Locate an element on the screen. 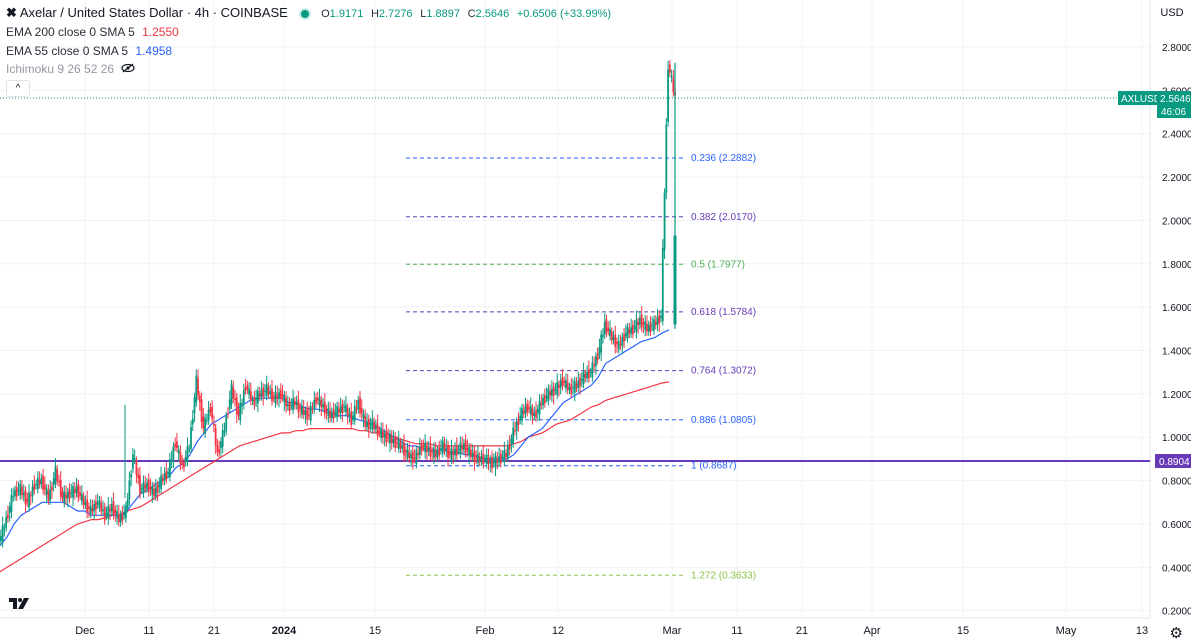  collapse-legend-button: ^ is located at coordinates (18, 88).